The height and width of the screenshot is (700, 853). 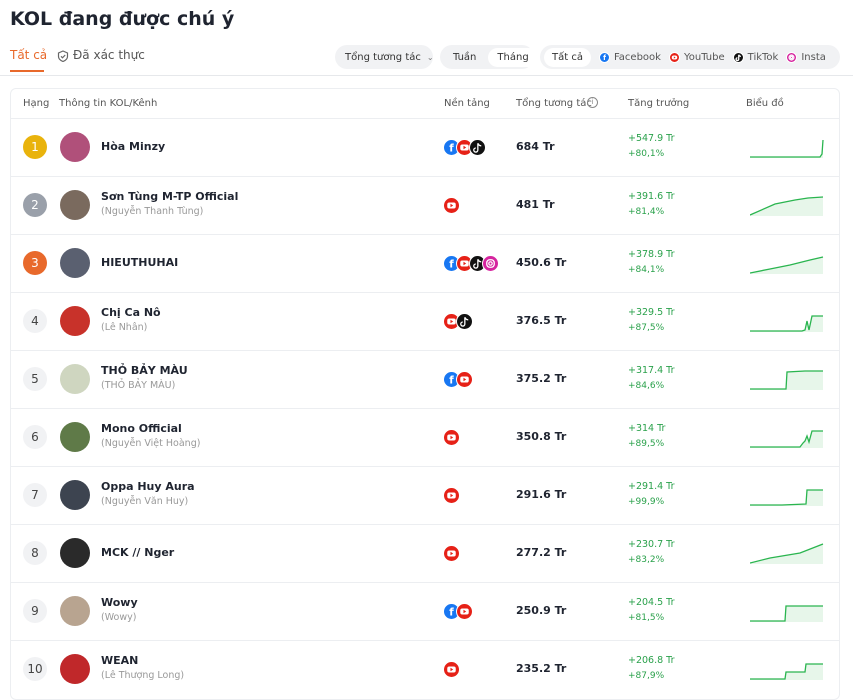 What do you see at coordinates (35, 263) in the screenshot?
I see `rank-badge: 3` at bounding box center [35, 263].